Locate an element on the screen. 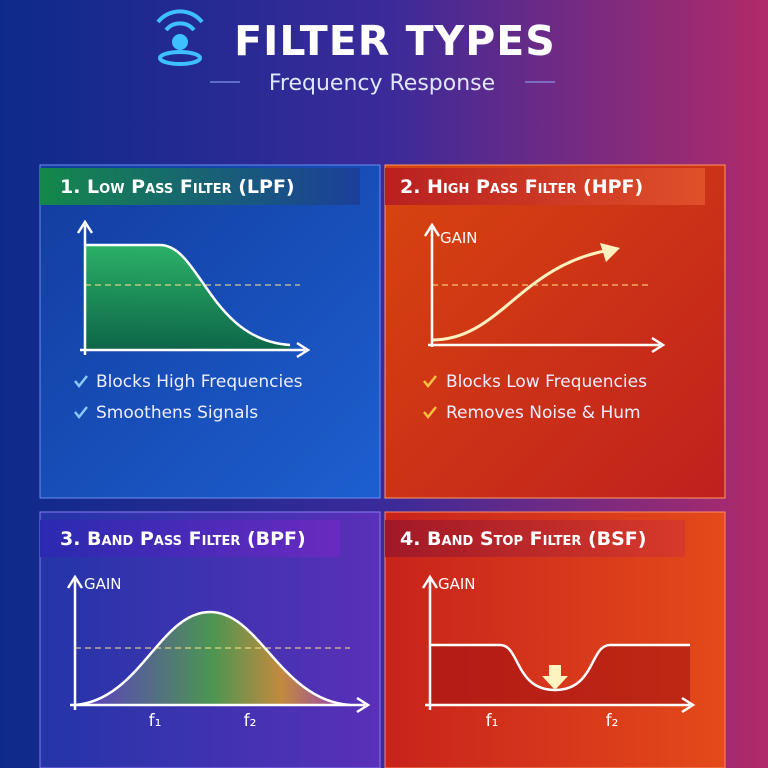 The image size is (768, 768). bullet: Smoothens Signals is located at coordinates (177, 413).